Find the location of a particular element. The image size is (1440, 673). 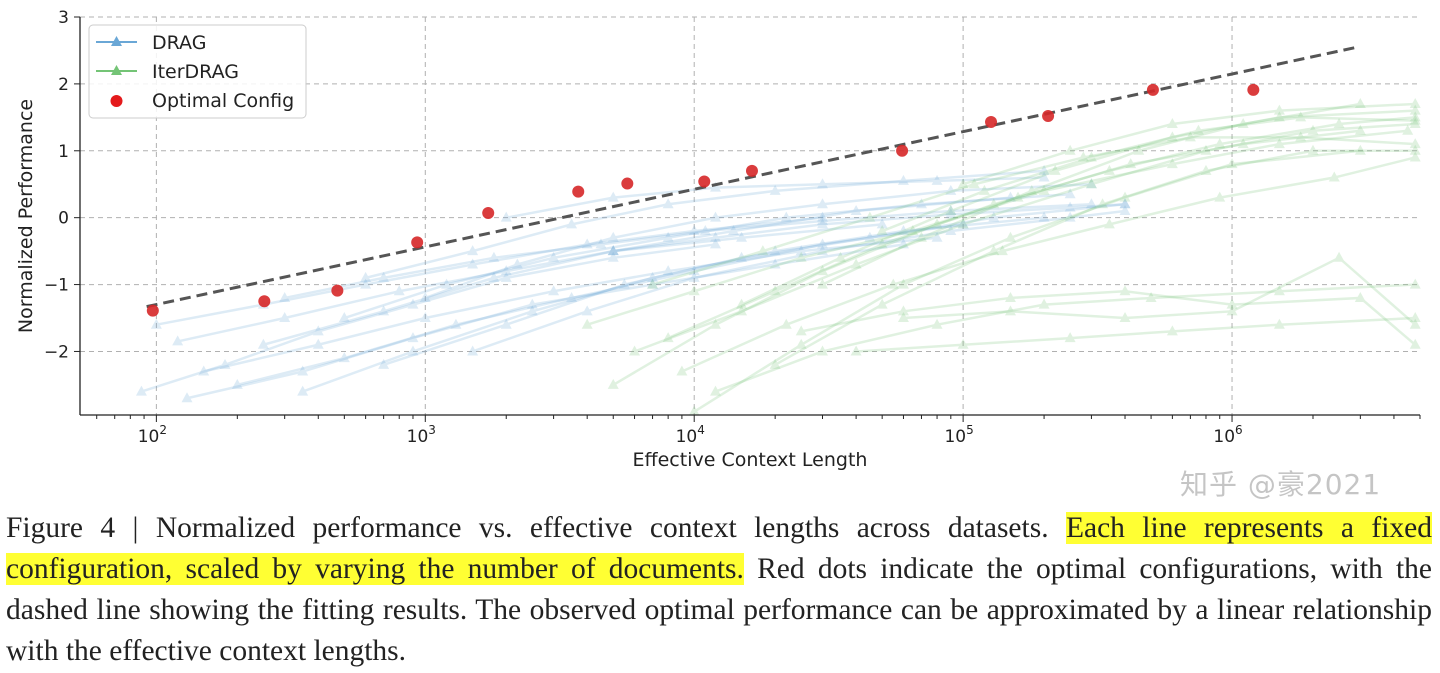

y-tick-label: −2 is located at coordinates (56, 352).